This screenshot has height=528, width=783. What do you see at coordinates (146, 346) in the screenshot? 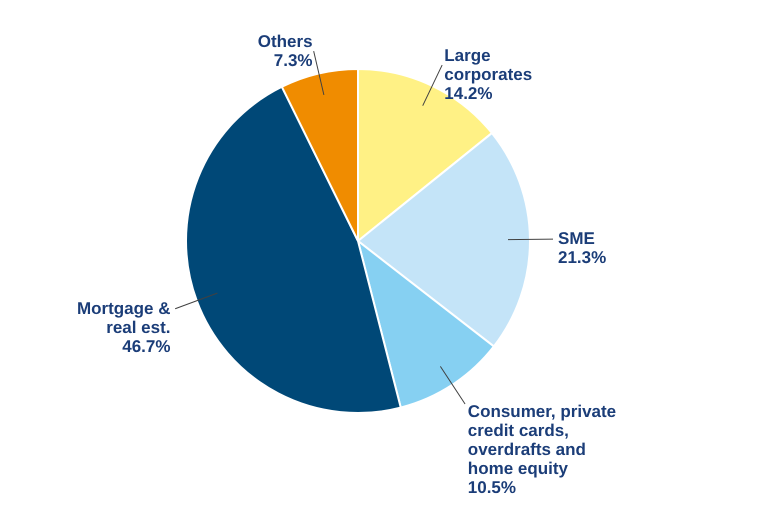
I see `data-label: 46.7%` at bounding box center [146, 346].